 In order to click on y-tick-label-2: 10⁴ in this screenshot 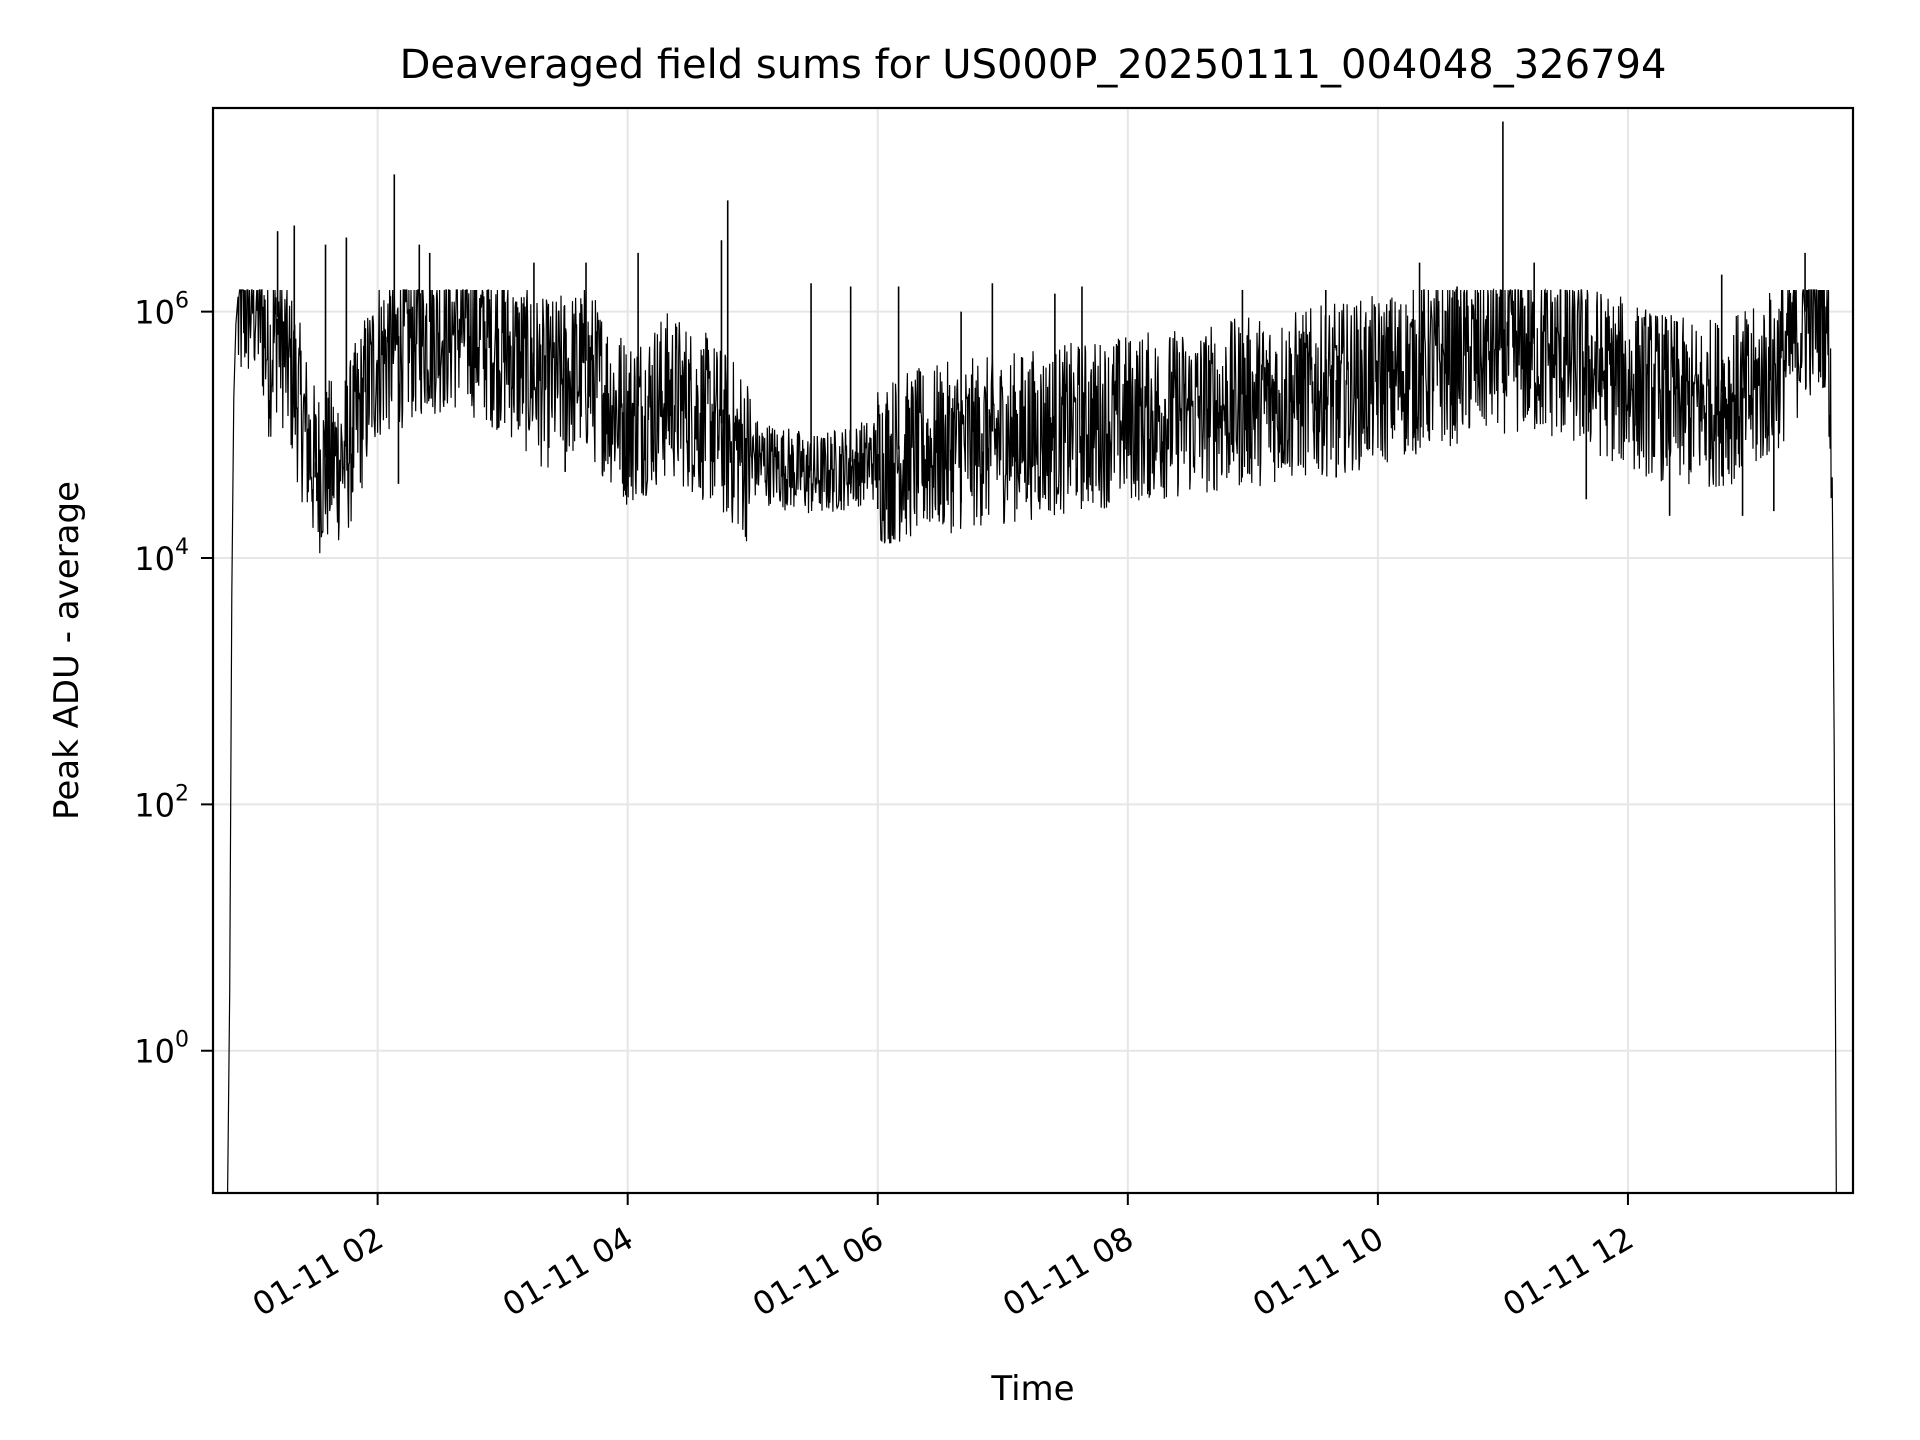, I will do `click(161, 556)`.